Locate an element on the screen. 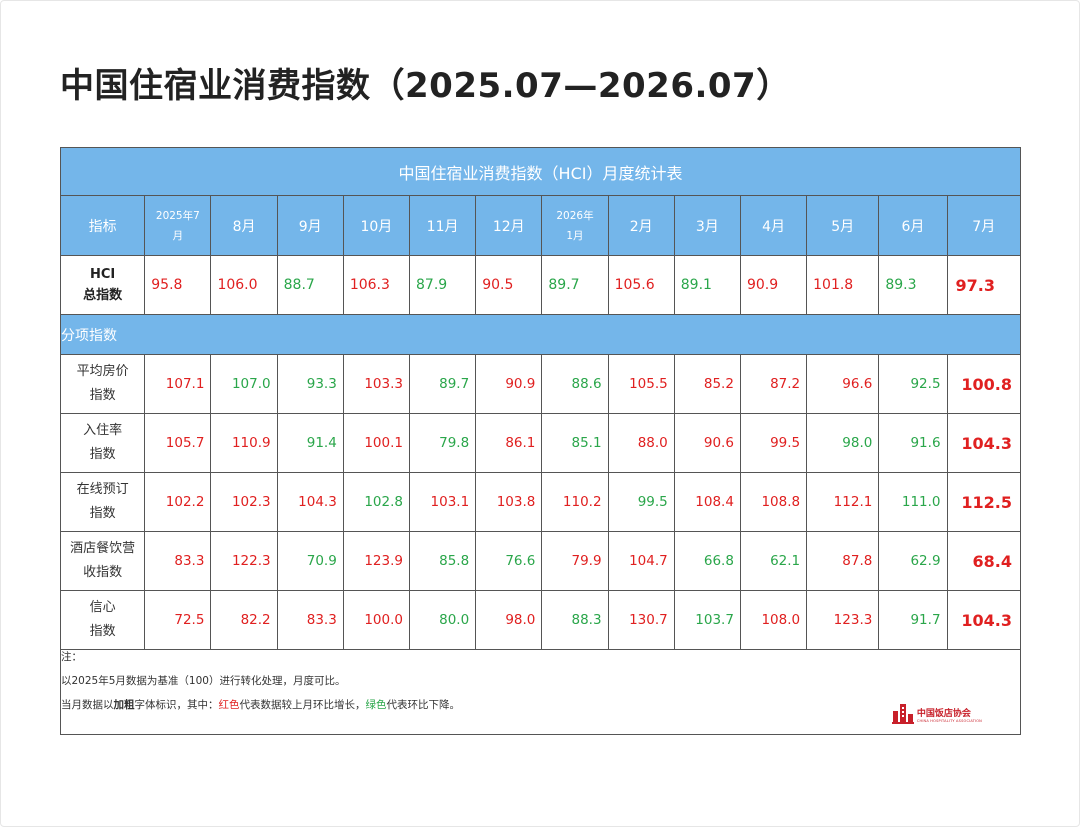 The height and width of the screenshot is (827, 1080). header-month-line1: 2月 is located at coordinates (641, 226).